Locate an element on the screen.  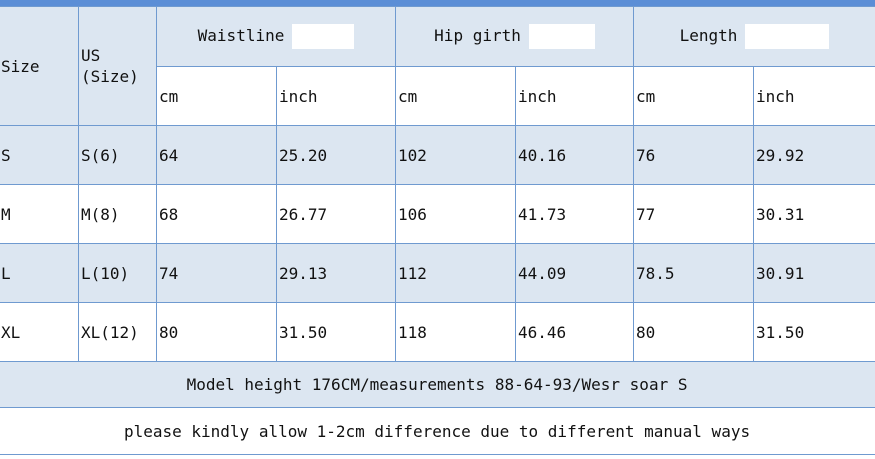
size-cell: M is located at coordinates (39, 214).